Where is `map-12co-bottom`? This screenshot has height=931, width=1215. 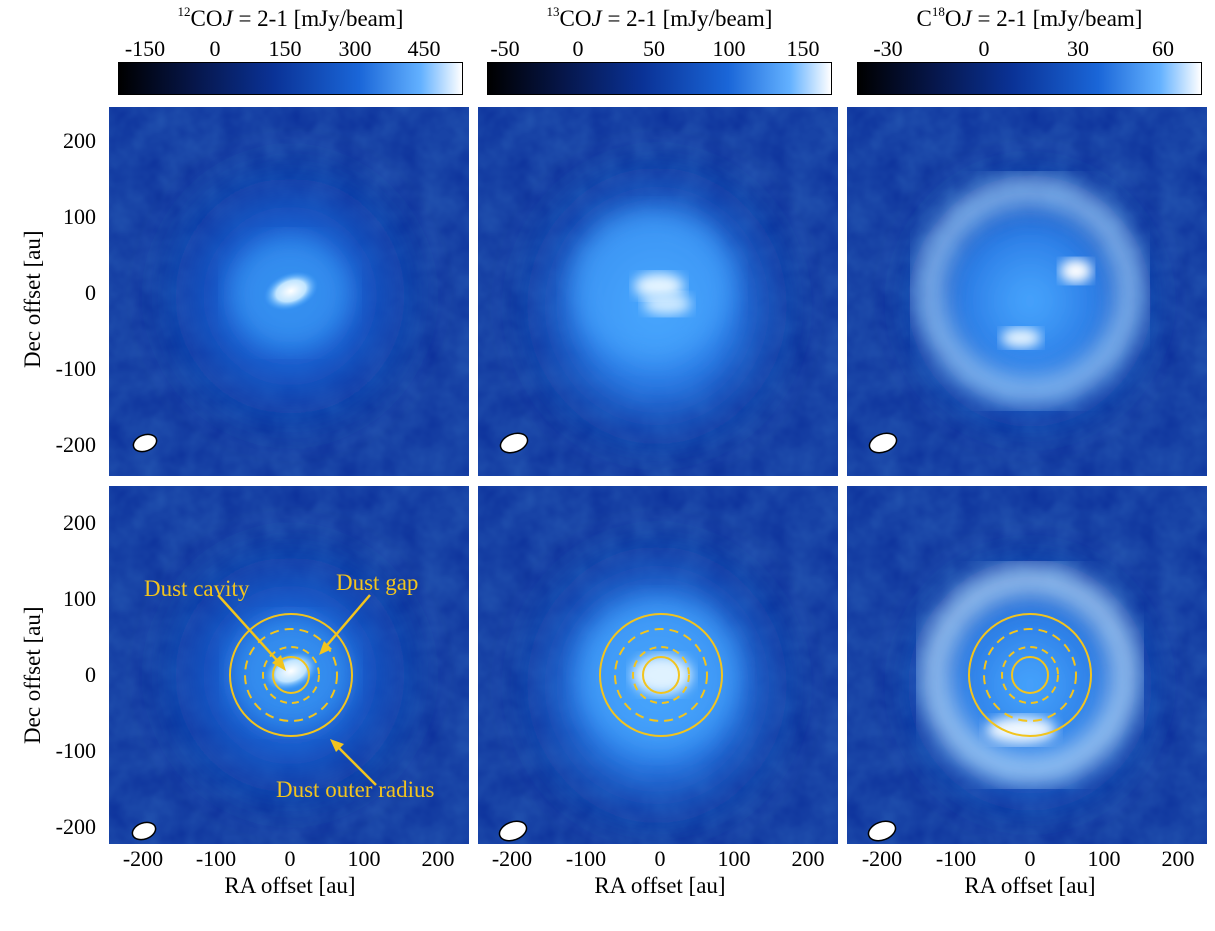 map-12co-bottom is located at coordinates (289, 665).